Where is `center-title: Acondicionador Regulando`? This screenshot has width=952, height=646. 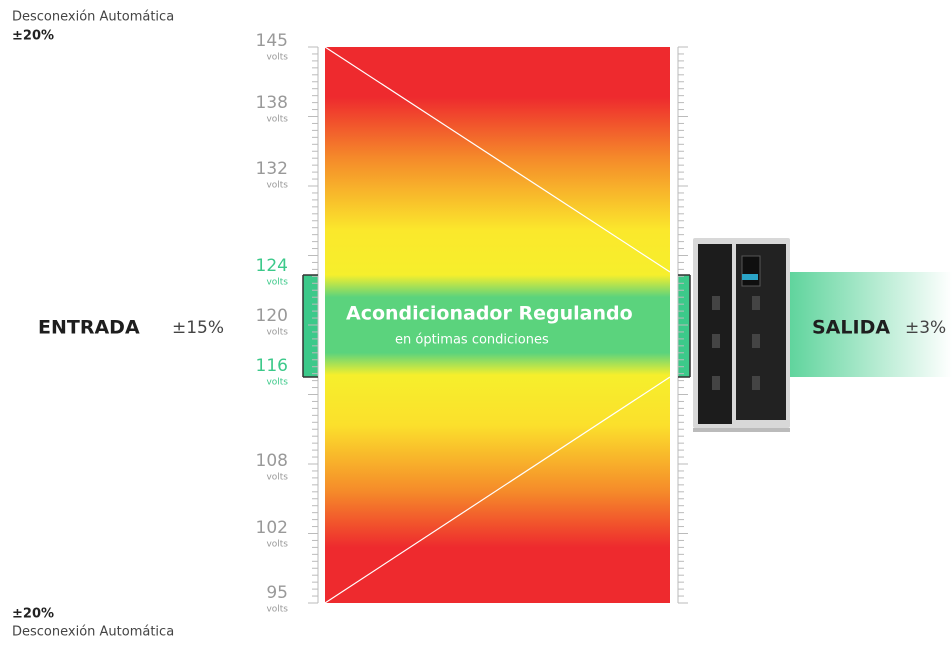 center-title: Acondicionador Regulando is located at coordinates (489, 314).